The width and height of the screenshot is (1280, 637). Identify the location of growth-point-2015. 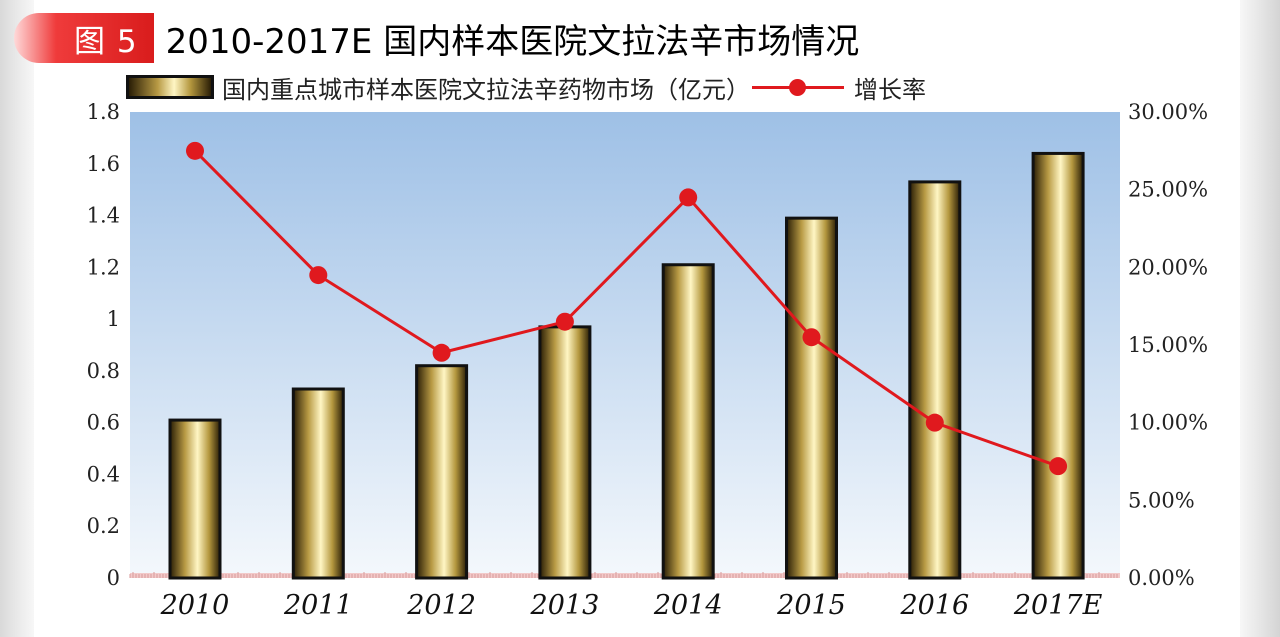
(811, 337).